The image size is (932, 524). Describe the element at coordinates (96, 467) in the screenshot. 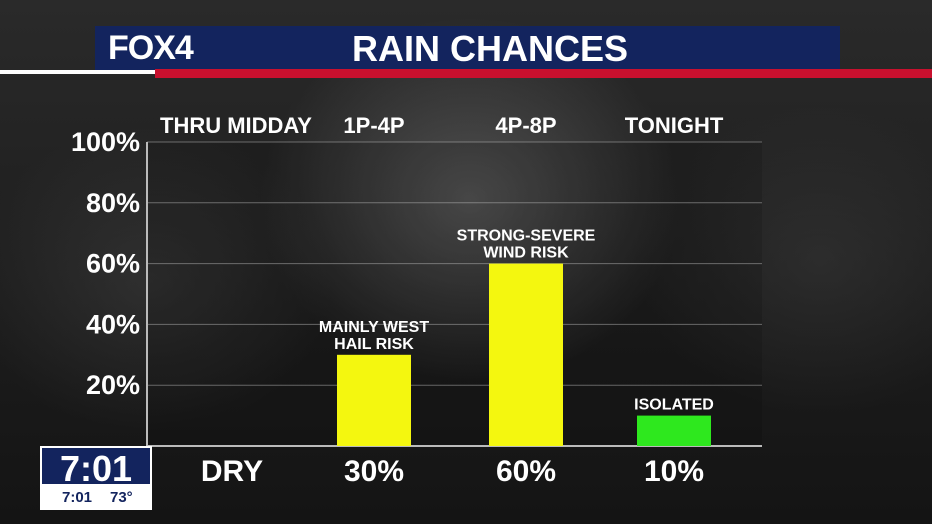

I see `clock-time: 7:01` at that location.